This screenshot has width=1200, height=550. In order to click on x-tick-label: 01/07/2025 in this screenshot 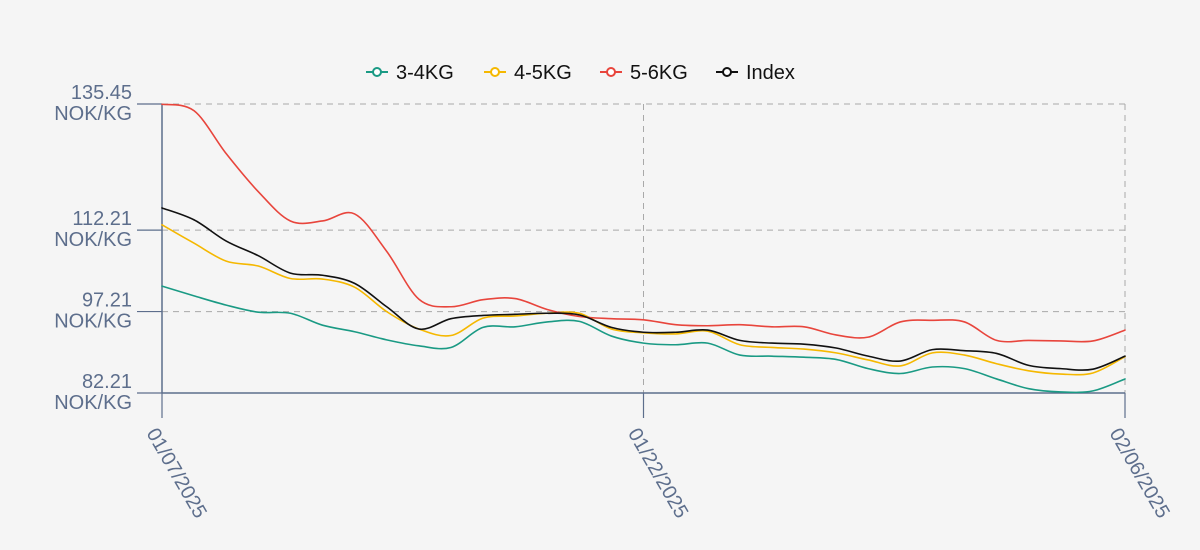, I will do `click(176, 474)`.